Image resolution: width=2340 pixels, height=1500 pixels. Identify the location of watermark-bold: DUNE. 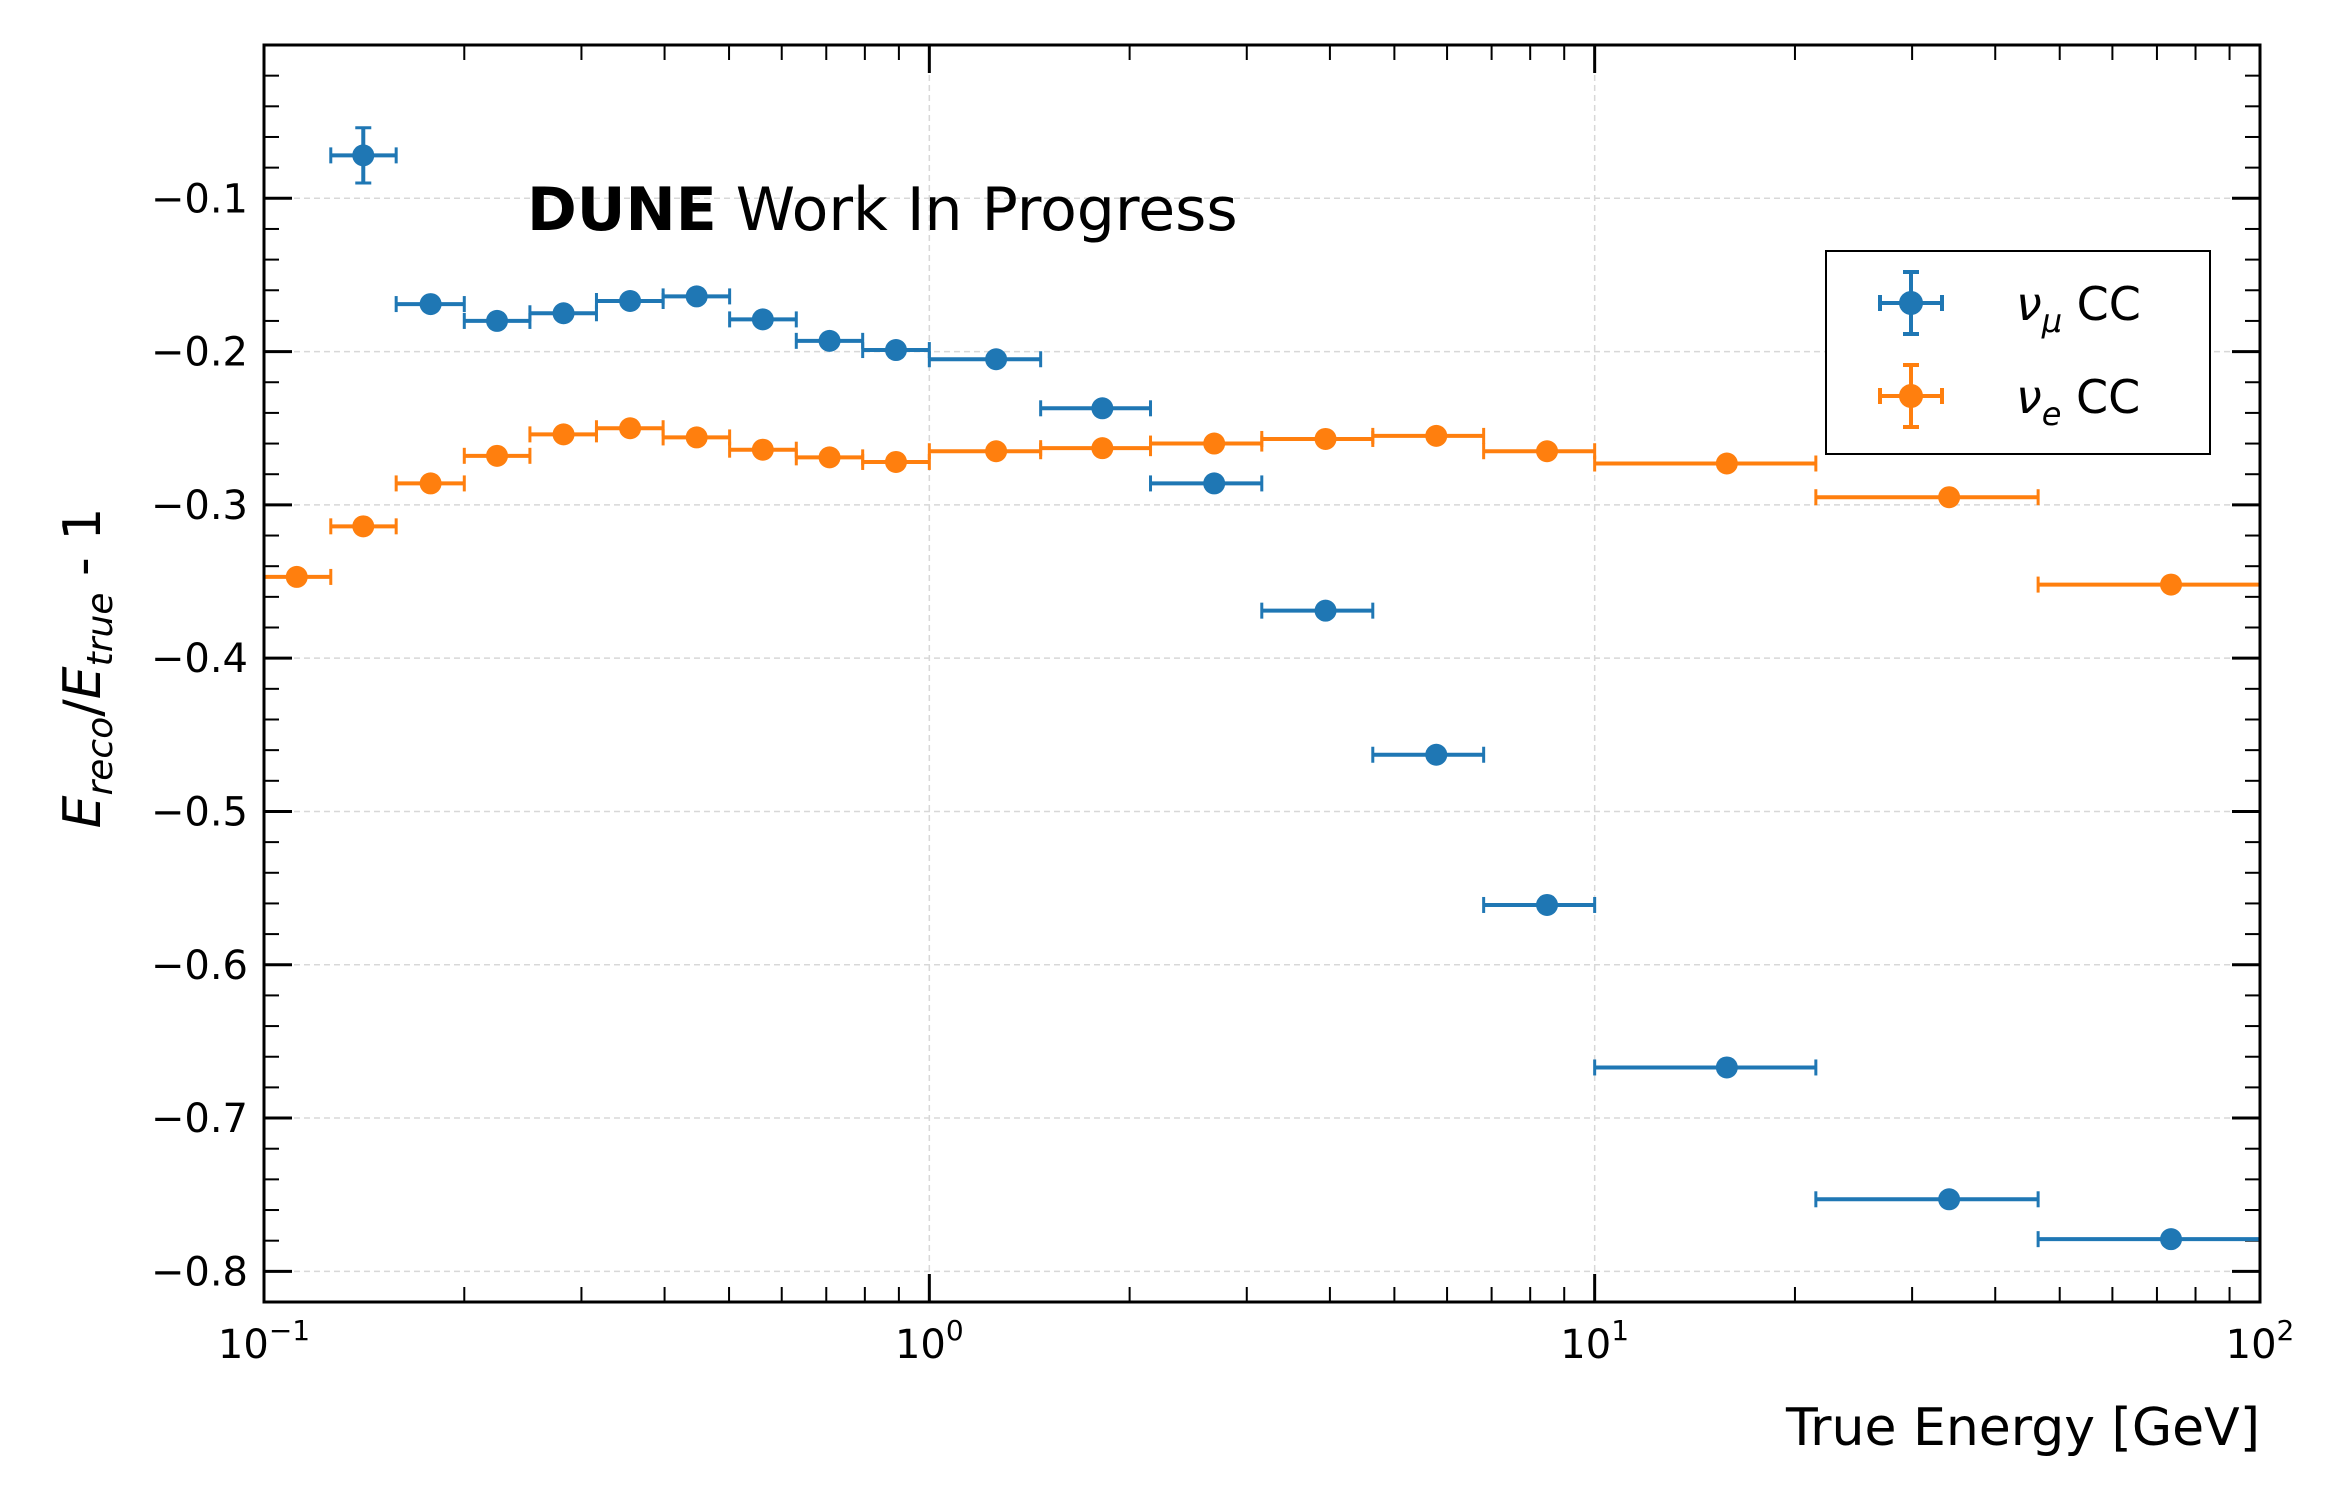
(622, 210).